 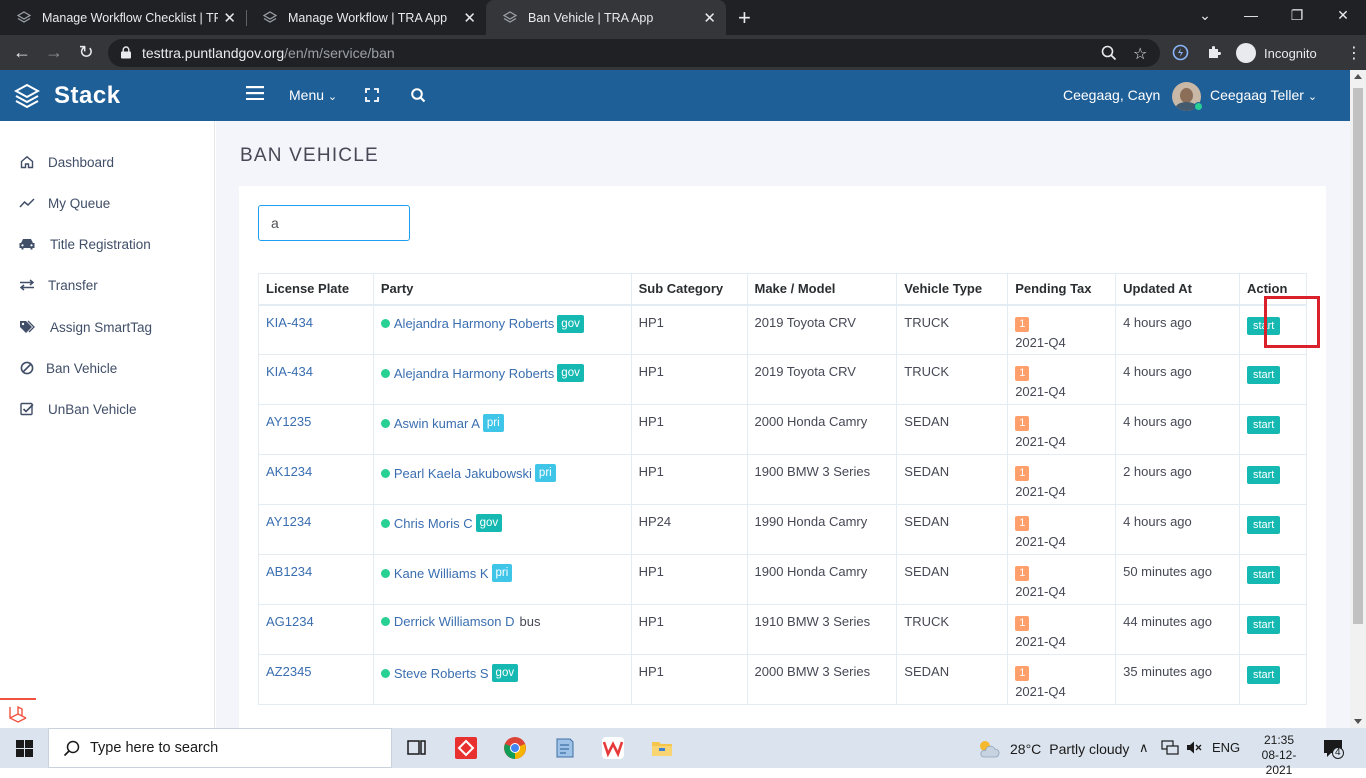 I want to click on sidebar-item-transfer: Transfer, so click(x=107, y=285).